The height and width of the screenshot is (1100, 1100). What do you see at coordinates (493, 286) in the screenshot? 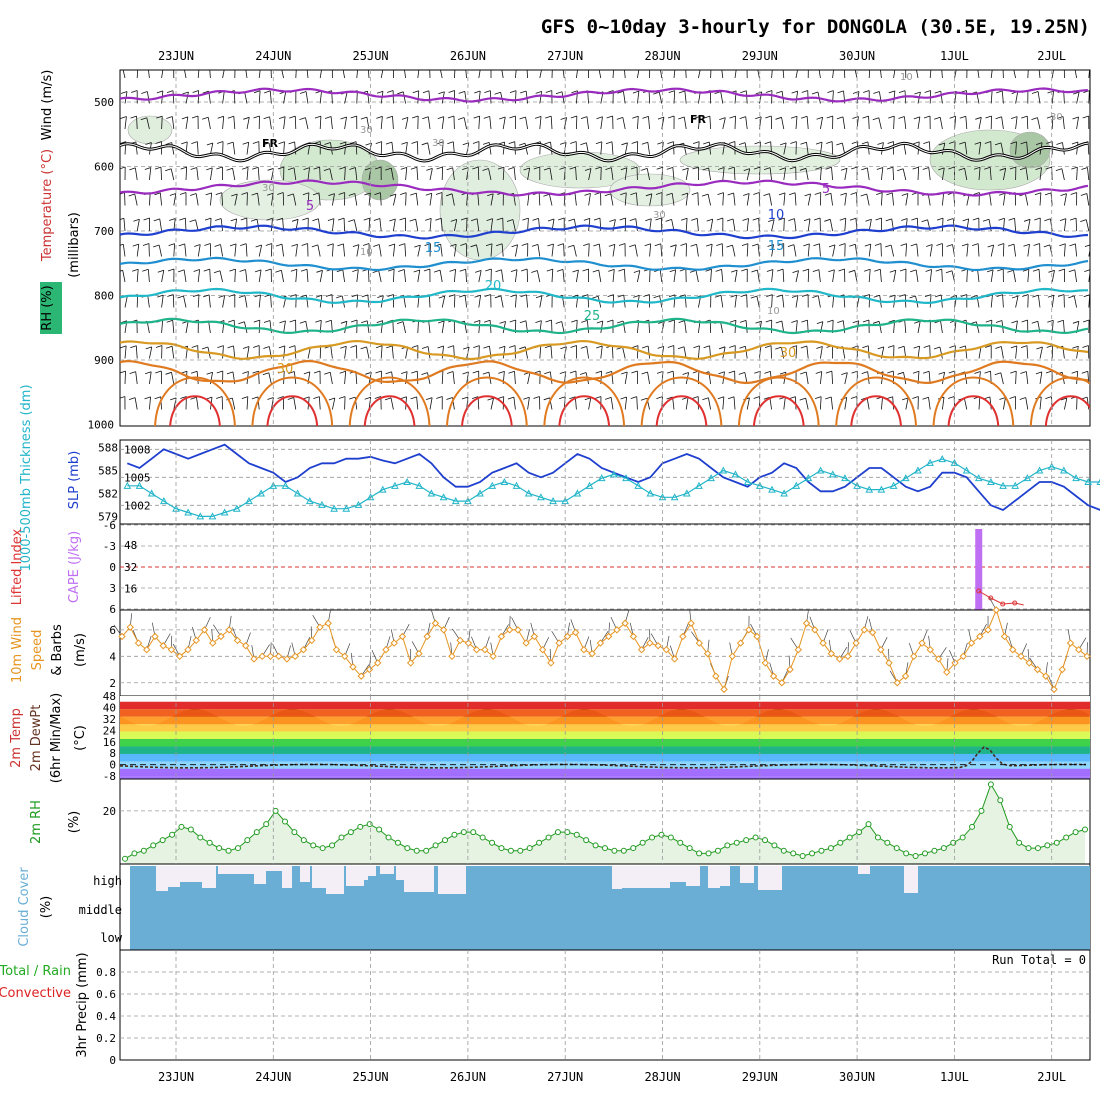
I see `temperature-label: 20` at bounding box center [493, 286].